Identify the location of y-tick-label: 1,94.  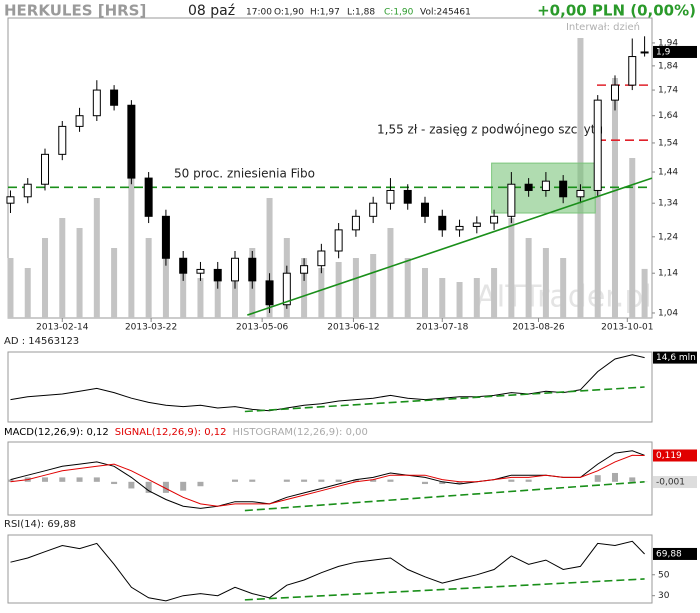
(668, 43).